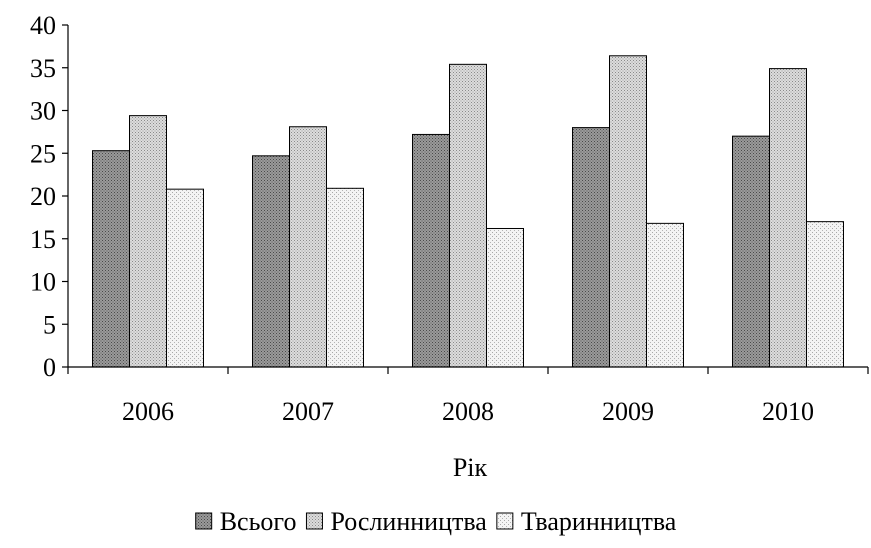 The image size is (871, 548). I want to click on y-tick-label: 40, so click(43, 25).